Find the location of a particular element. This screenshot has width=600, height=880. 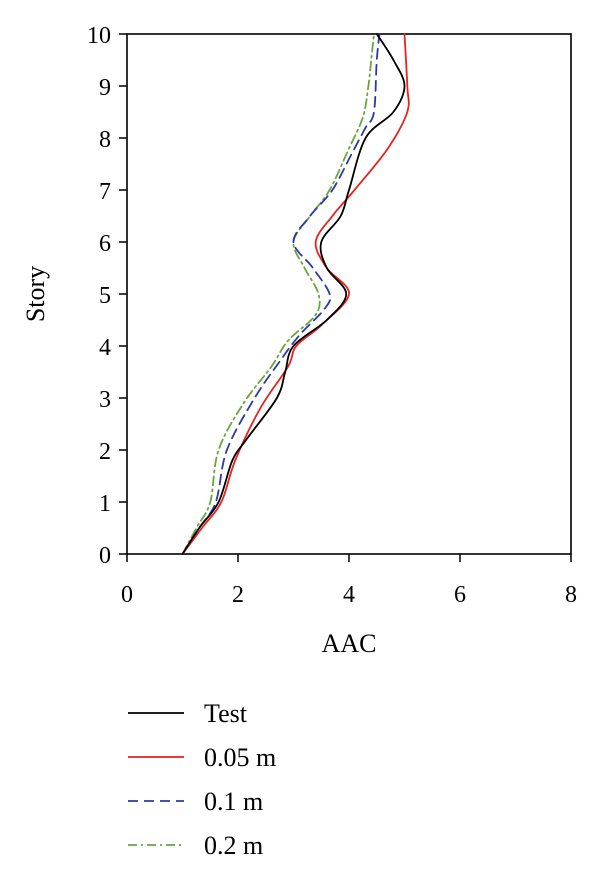

legend-item-0-05-m: 0.05 m is located at coordinates (202, 757).